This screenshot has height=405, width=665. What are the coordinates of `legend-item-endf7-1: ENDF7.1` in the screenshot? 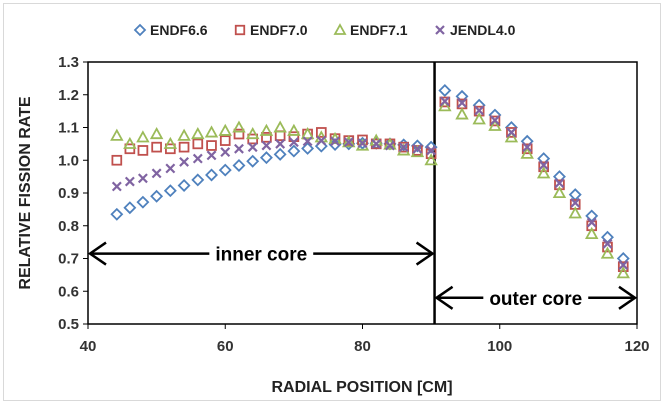 It's located at (370, 30).